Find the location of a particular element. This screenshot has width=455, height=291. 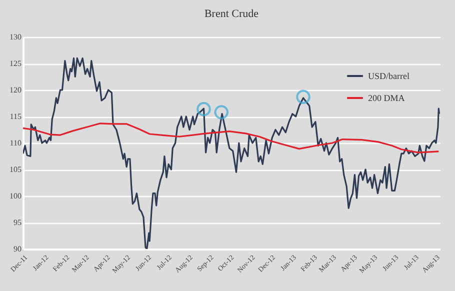

chart-title: Brent Crude is located at coordinates (231, 14).